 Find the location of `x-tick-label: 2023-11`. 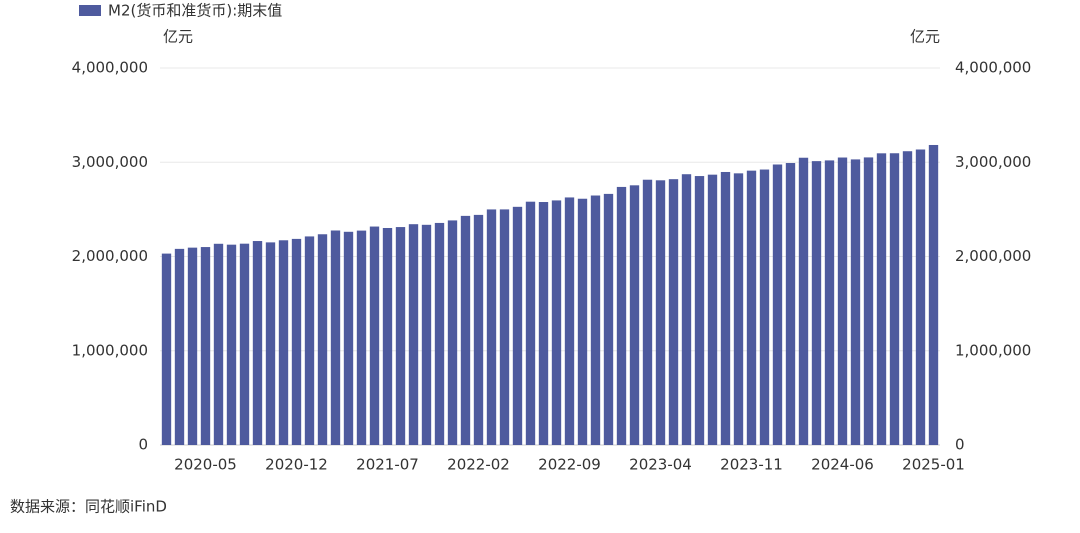

x-tick-label: 2023-11 is located at coordinates (751, 465).